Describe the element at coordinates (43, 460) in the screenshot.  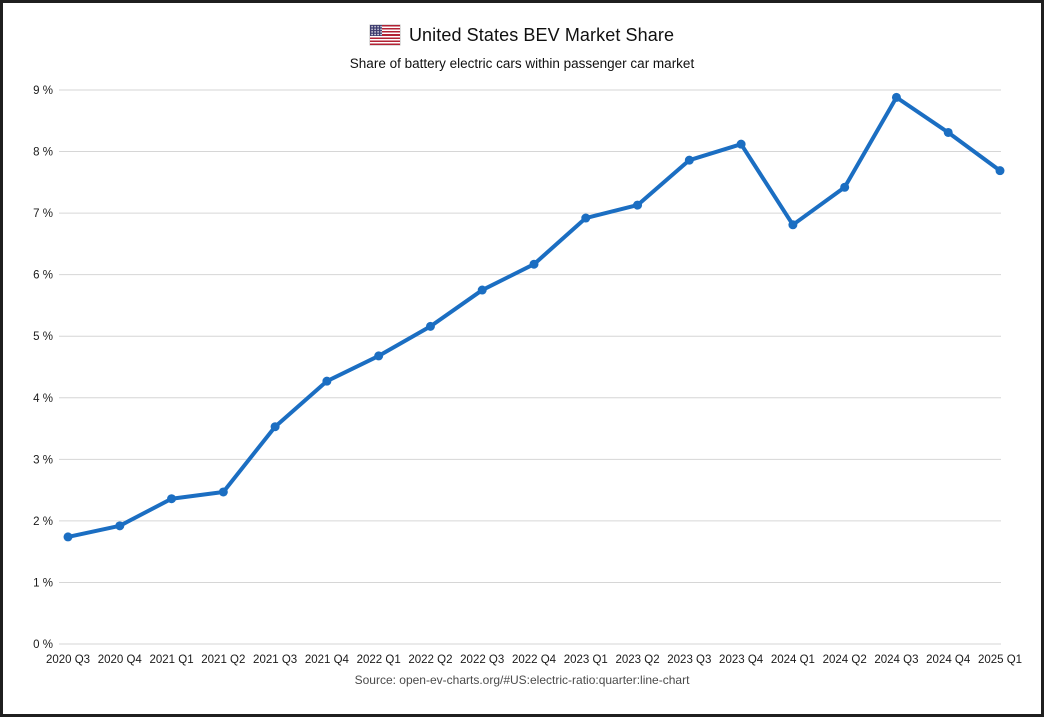
I see `y-axis-tick-label: 3 %` at that location.